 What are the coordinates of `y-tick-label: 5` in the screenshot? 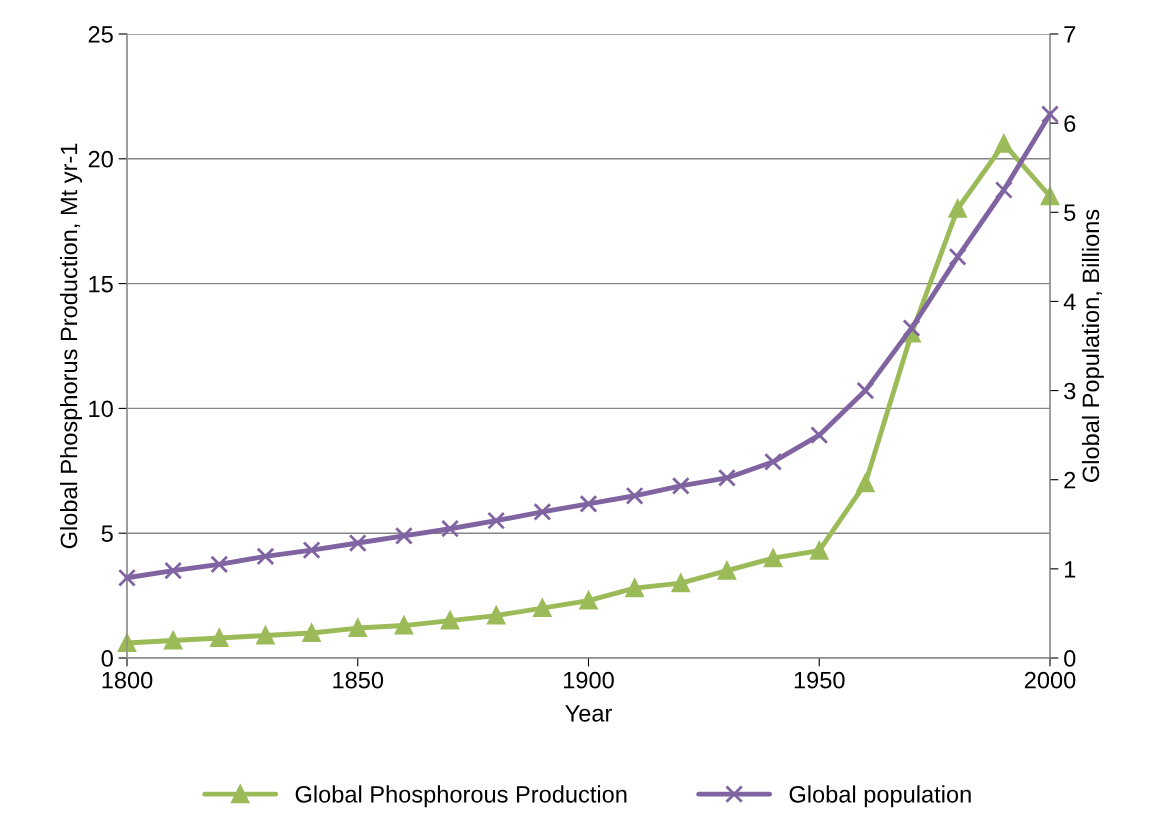 It's located at (107, 533).